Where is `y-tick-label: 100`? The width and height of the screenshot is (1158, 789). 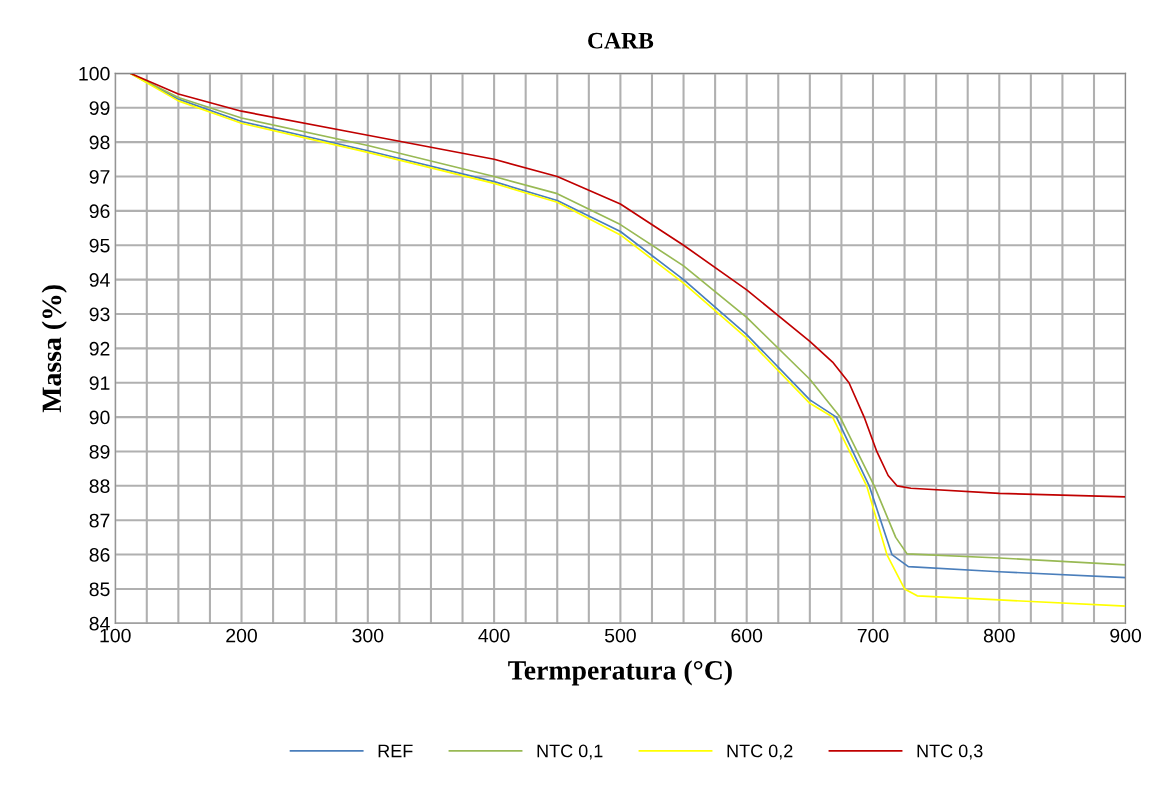 y-tick-label: 100 is located at coordinates (94, 73).